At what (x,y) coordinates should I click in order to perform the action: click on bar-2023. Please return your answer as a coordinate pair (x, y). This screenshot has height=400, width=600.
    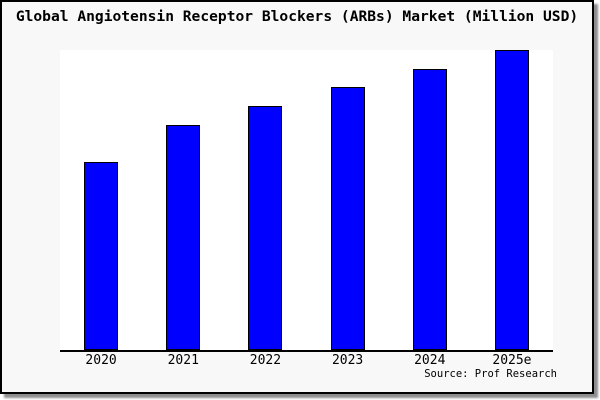
    Looking at the image, I should click on (347, 218).